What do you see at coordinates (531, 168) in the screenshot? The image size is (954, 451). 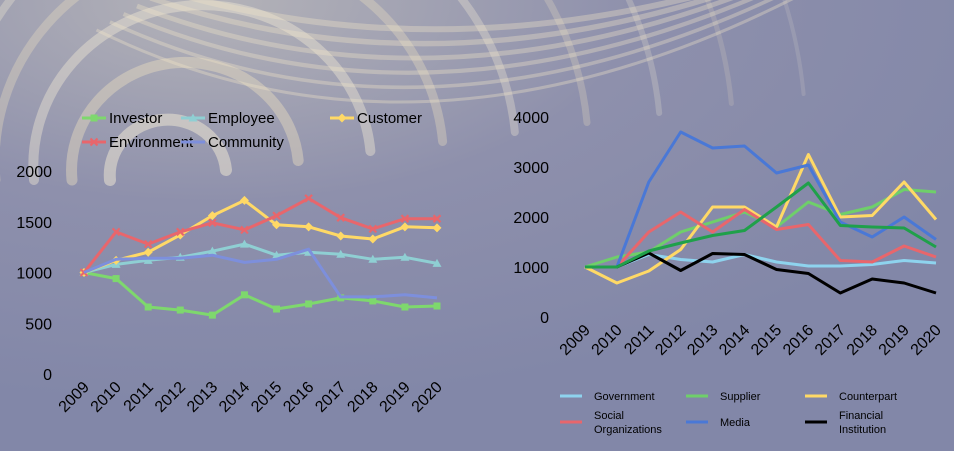 I see `right-y-tick-label: 3000` at bounding box center [531, 168].